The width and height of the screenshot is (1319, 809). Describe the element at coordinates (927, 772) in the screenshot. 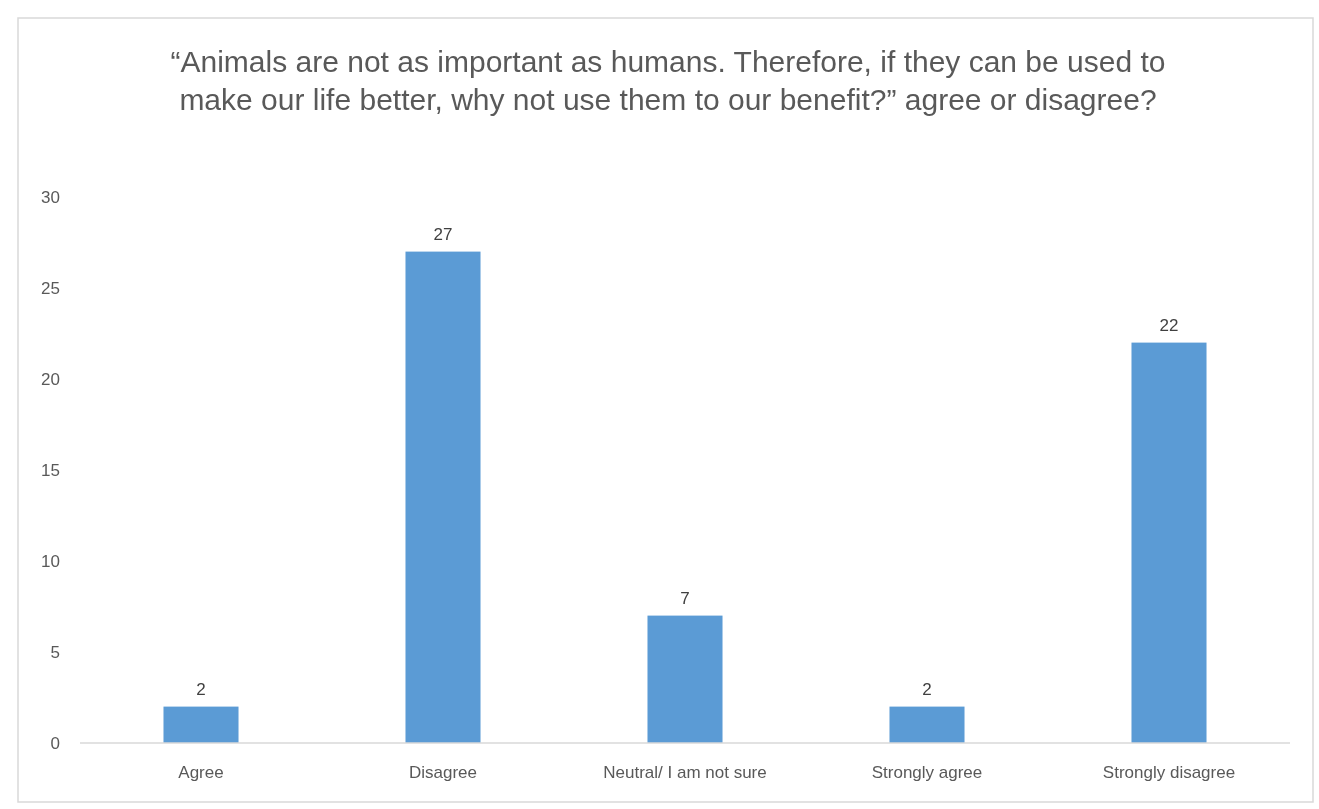

I see `x-tick-label: Strongly agree` at that location.